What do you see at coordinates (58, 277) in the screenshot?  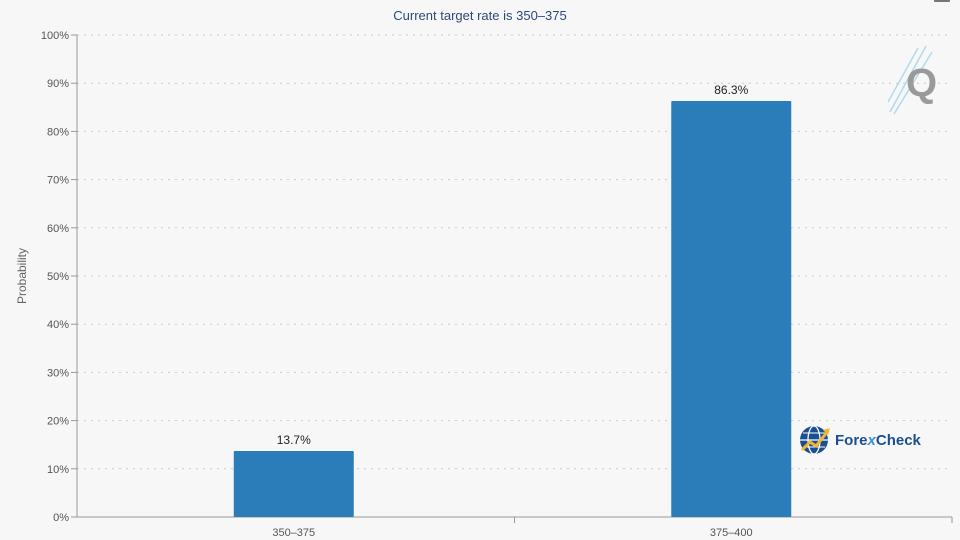 I see `y-tick-label: 50%` at bounding box center [58, 277].